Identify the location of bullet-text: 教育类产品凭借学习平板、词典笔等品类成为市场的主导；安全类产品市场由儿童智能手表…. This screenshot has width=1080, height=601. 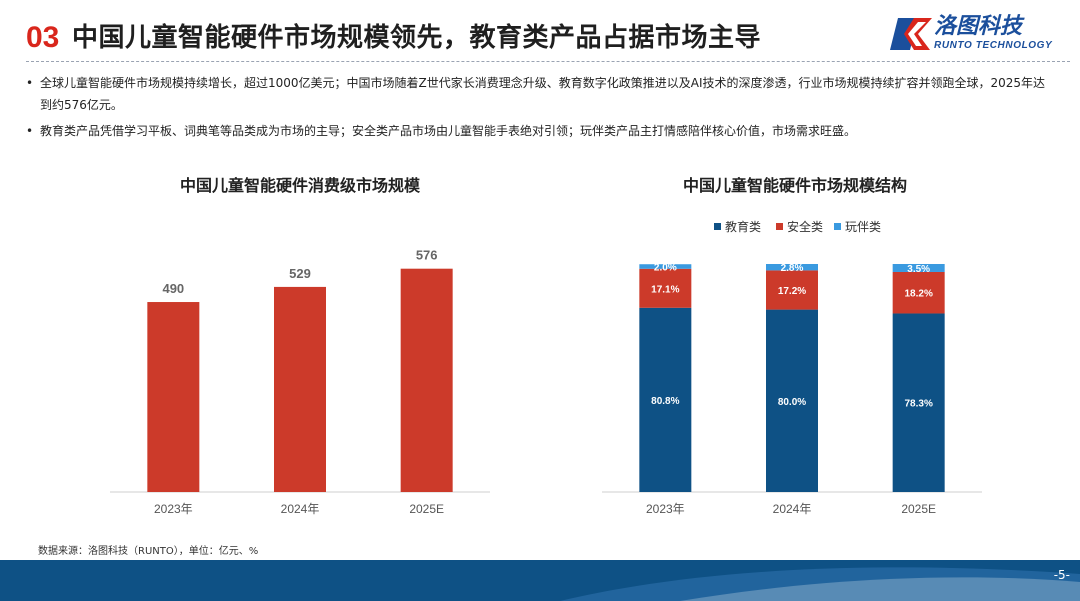
(448, 131).